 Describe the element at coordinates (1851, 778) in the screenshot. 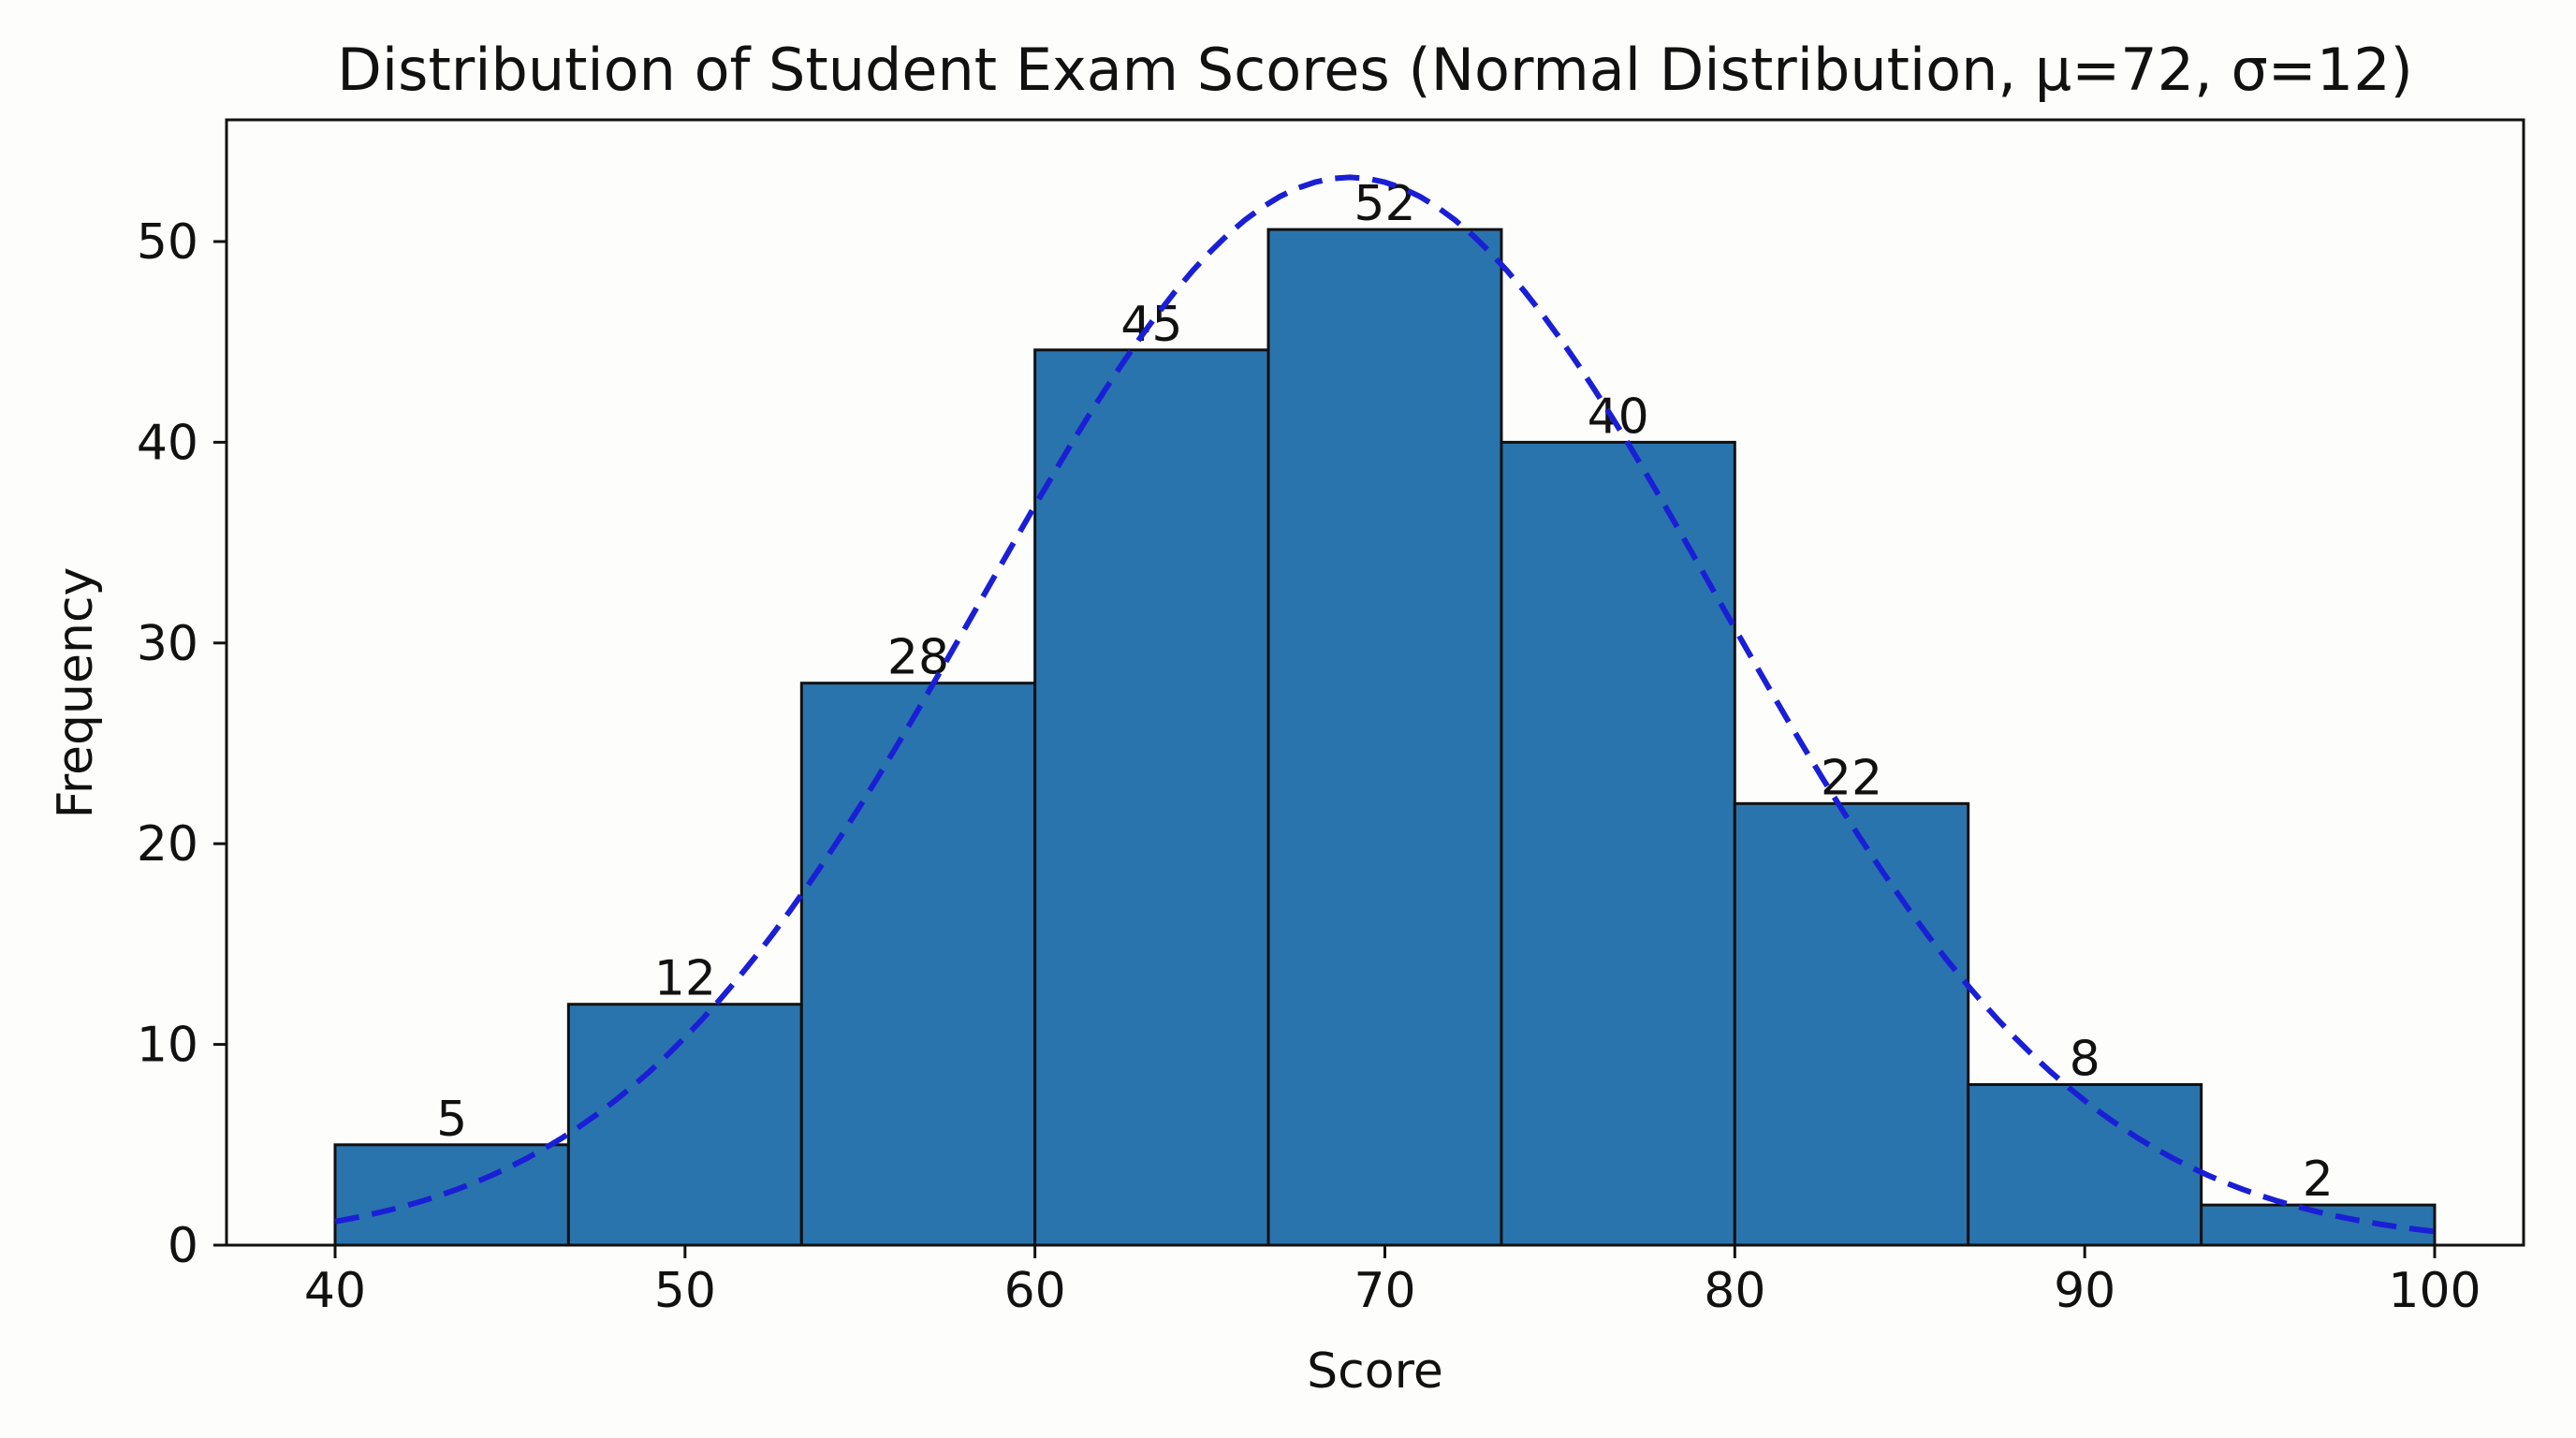

I see `bar-value-label: 22` at that location.